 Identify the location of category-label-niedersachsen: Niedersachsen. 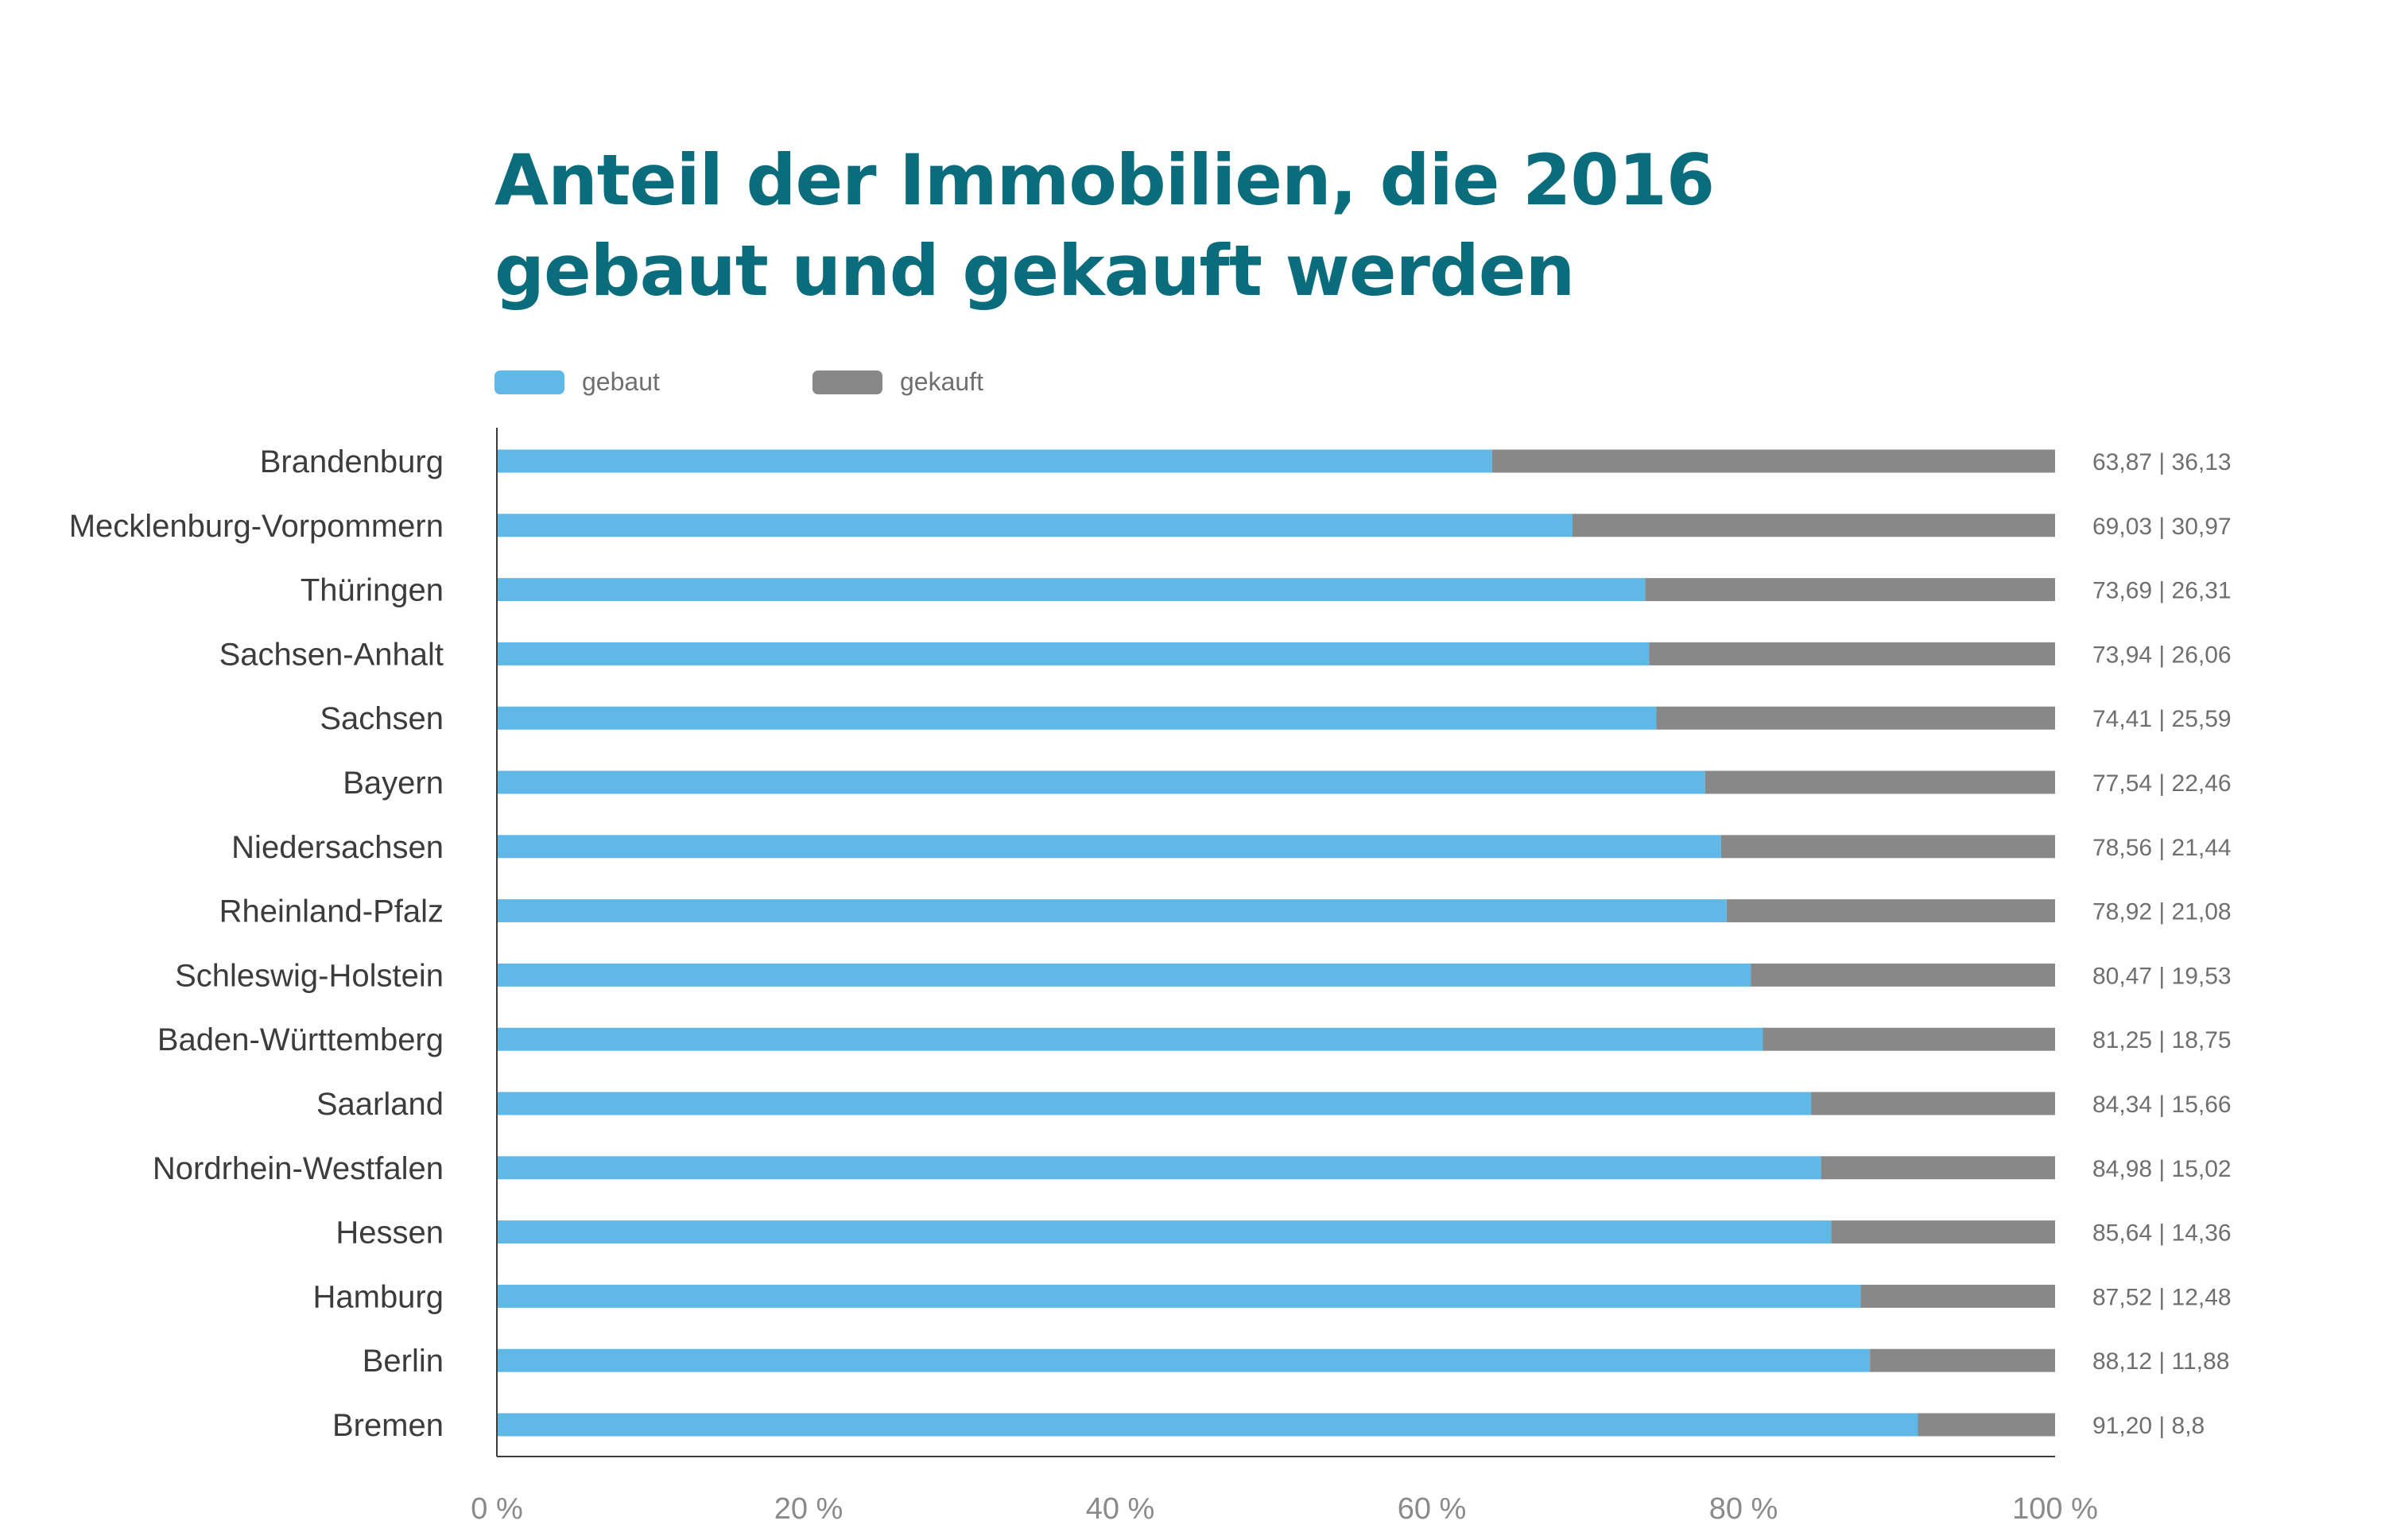
(337, 847).